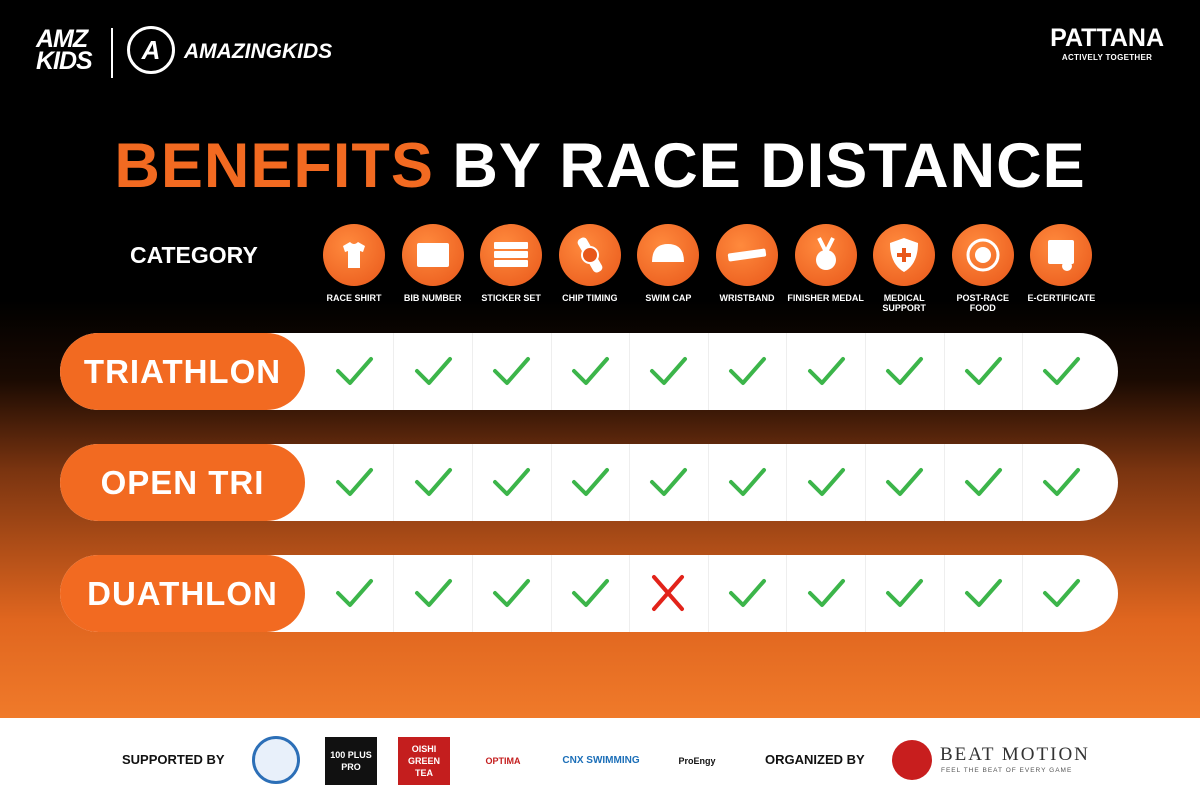 The image size is (1200, 800). Describe the element at coordinates (173, 759) in the screenshot. I see `footer-label: SUPPORTED BY` at that location.